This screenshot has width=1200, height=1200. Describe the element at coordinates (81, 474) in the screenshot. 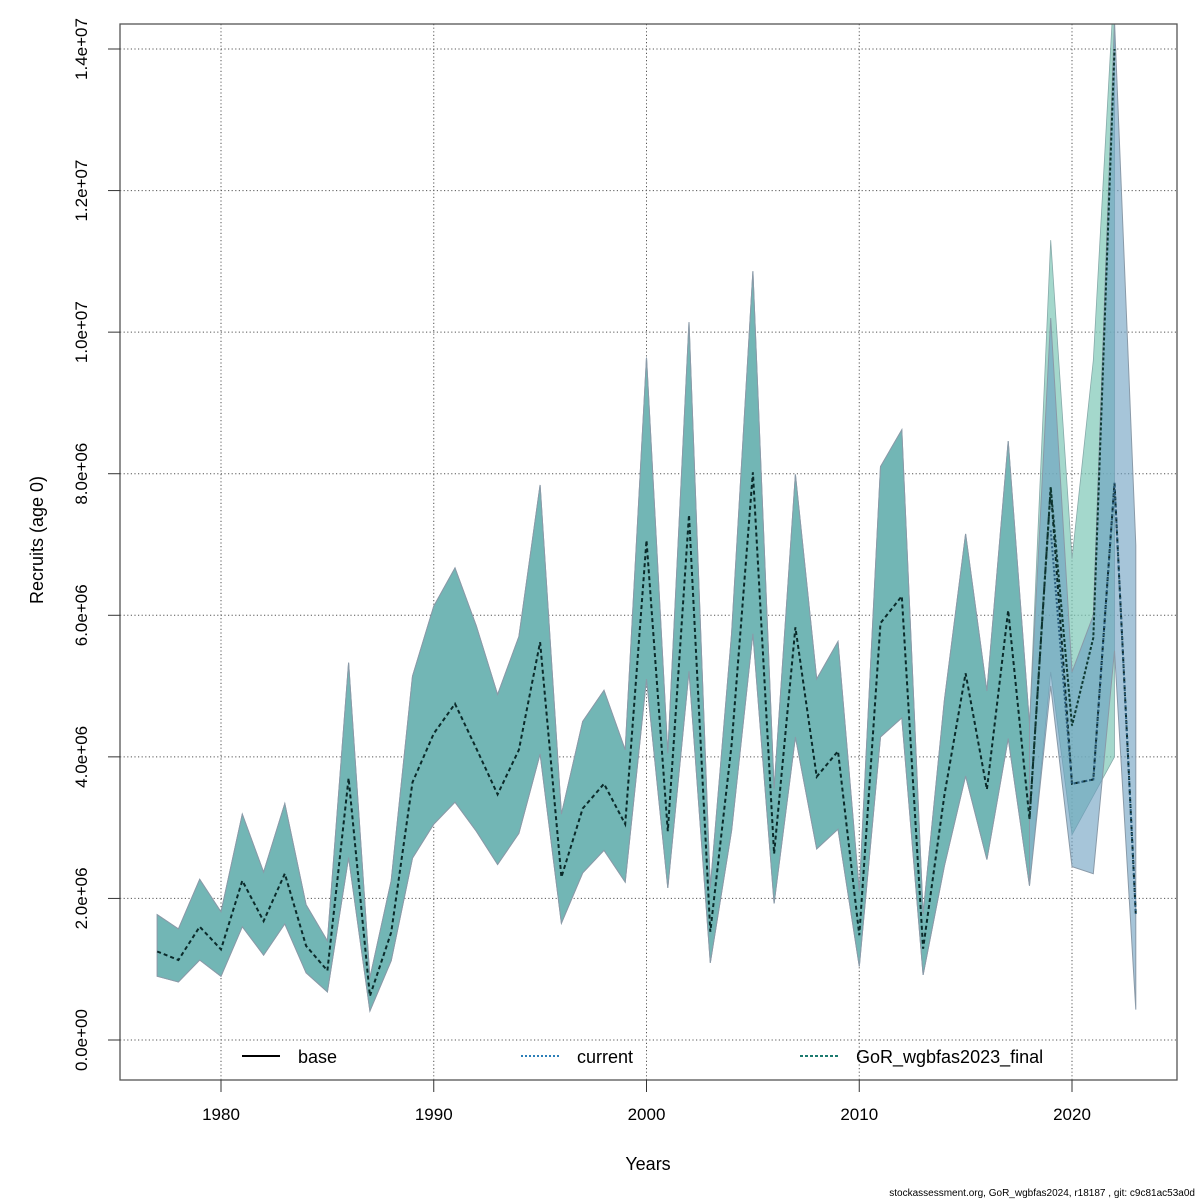

I see `y-tick-label: 8.0e+06` at that location.